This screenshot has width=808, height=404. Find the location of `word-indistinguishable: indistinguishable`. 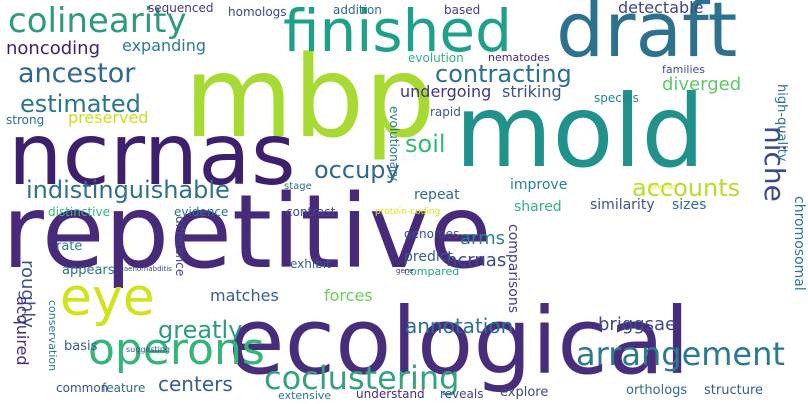

word-indistinguishable: indistinguishable is located at coordinates (128, 190).